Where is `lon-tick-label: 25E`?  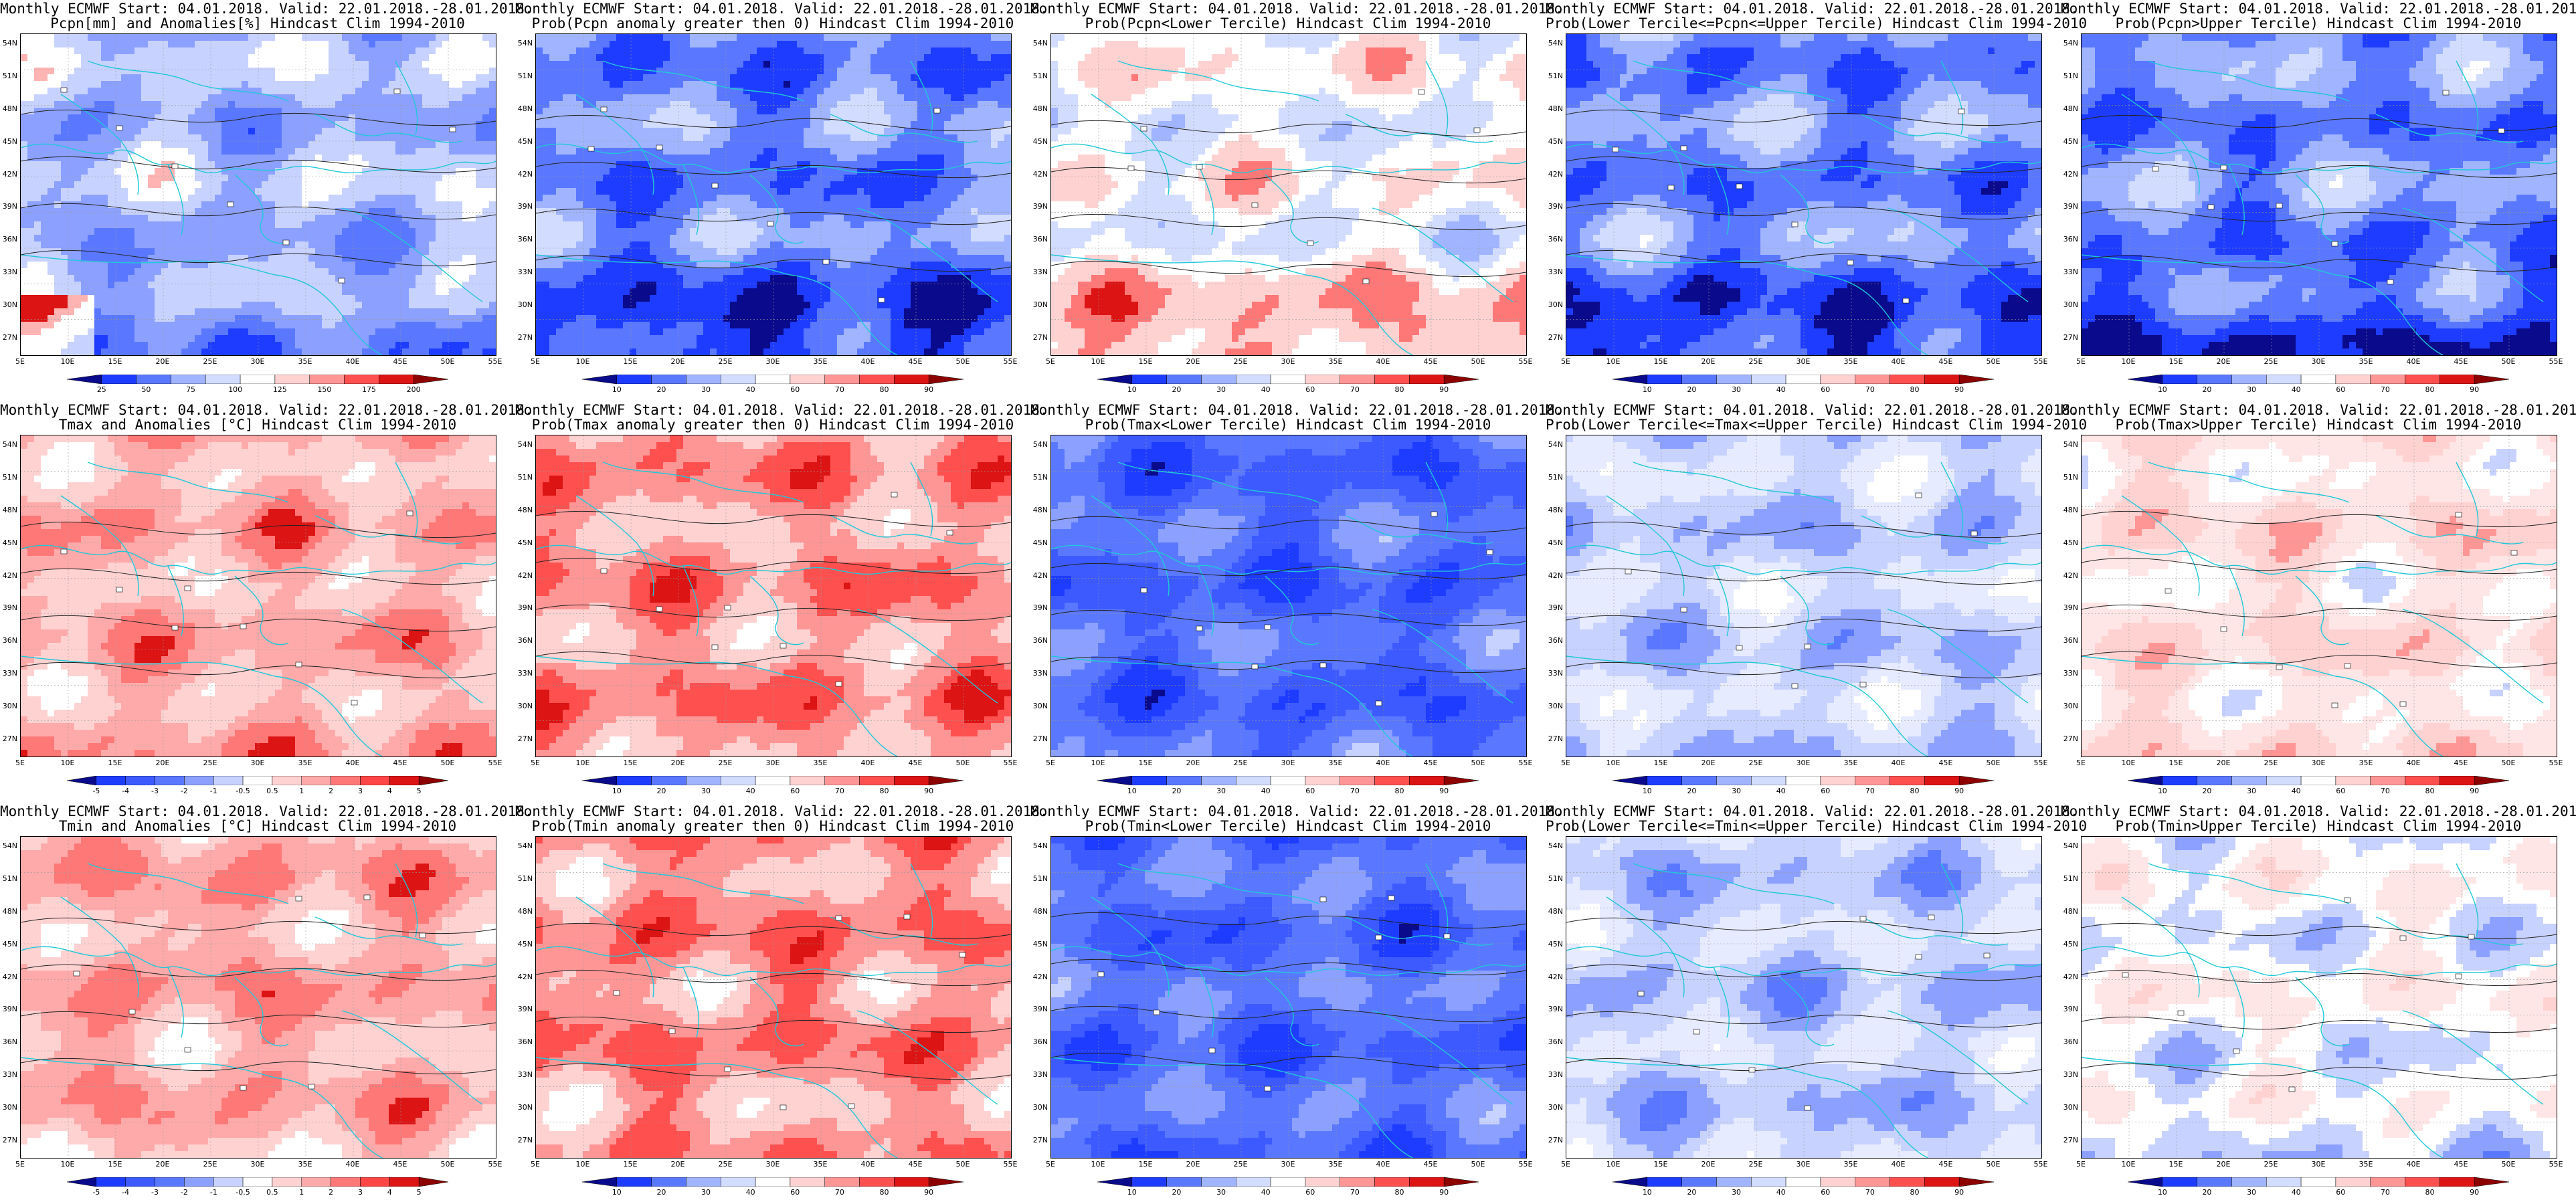
lon-tick-label: 25E is located at coordinates (726, 763).